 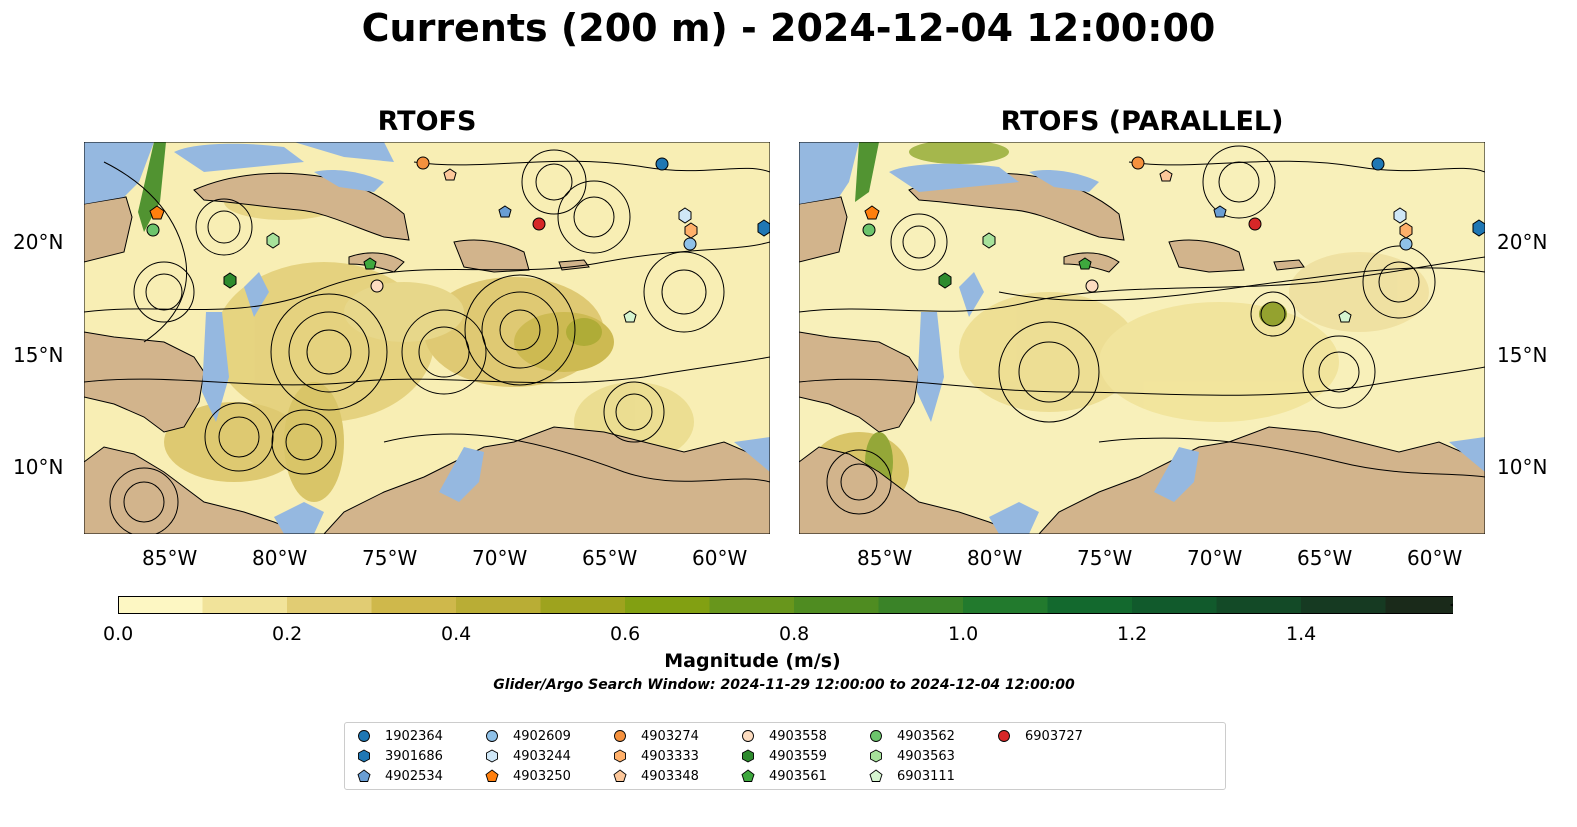 What do you see at coordinates (414, 736) in the screenshot?
I see `legend-label: 1902364` at bounding box center [414, 736].